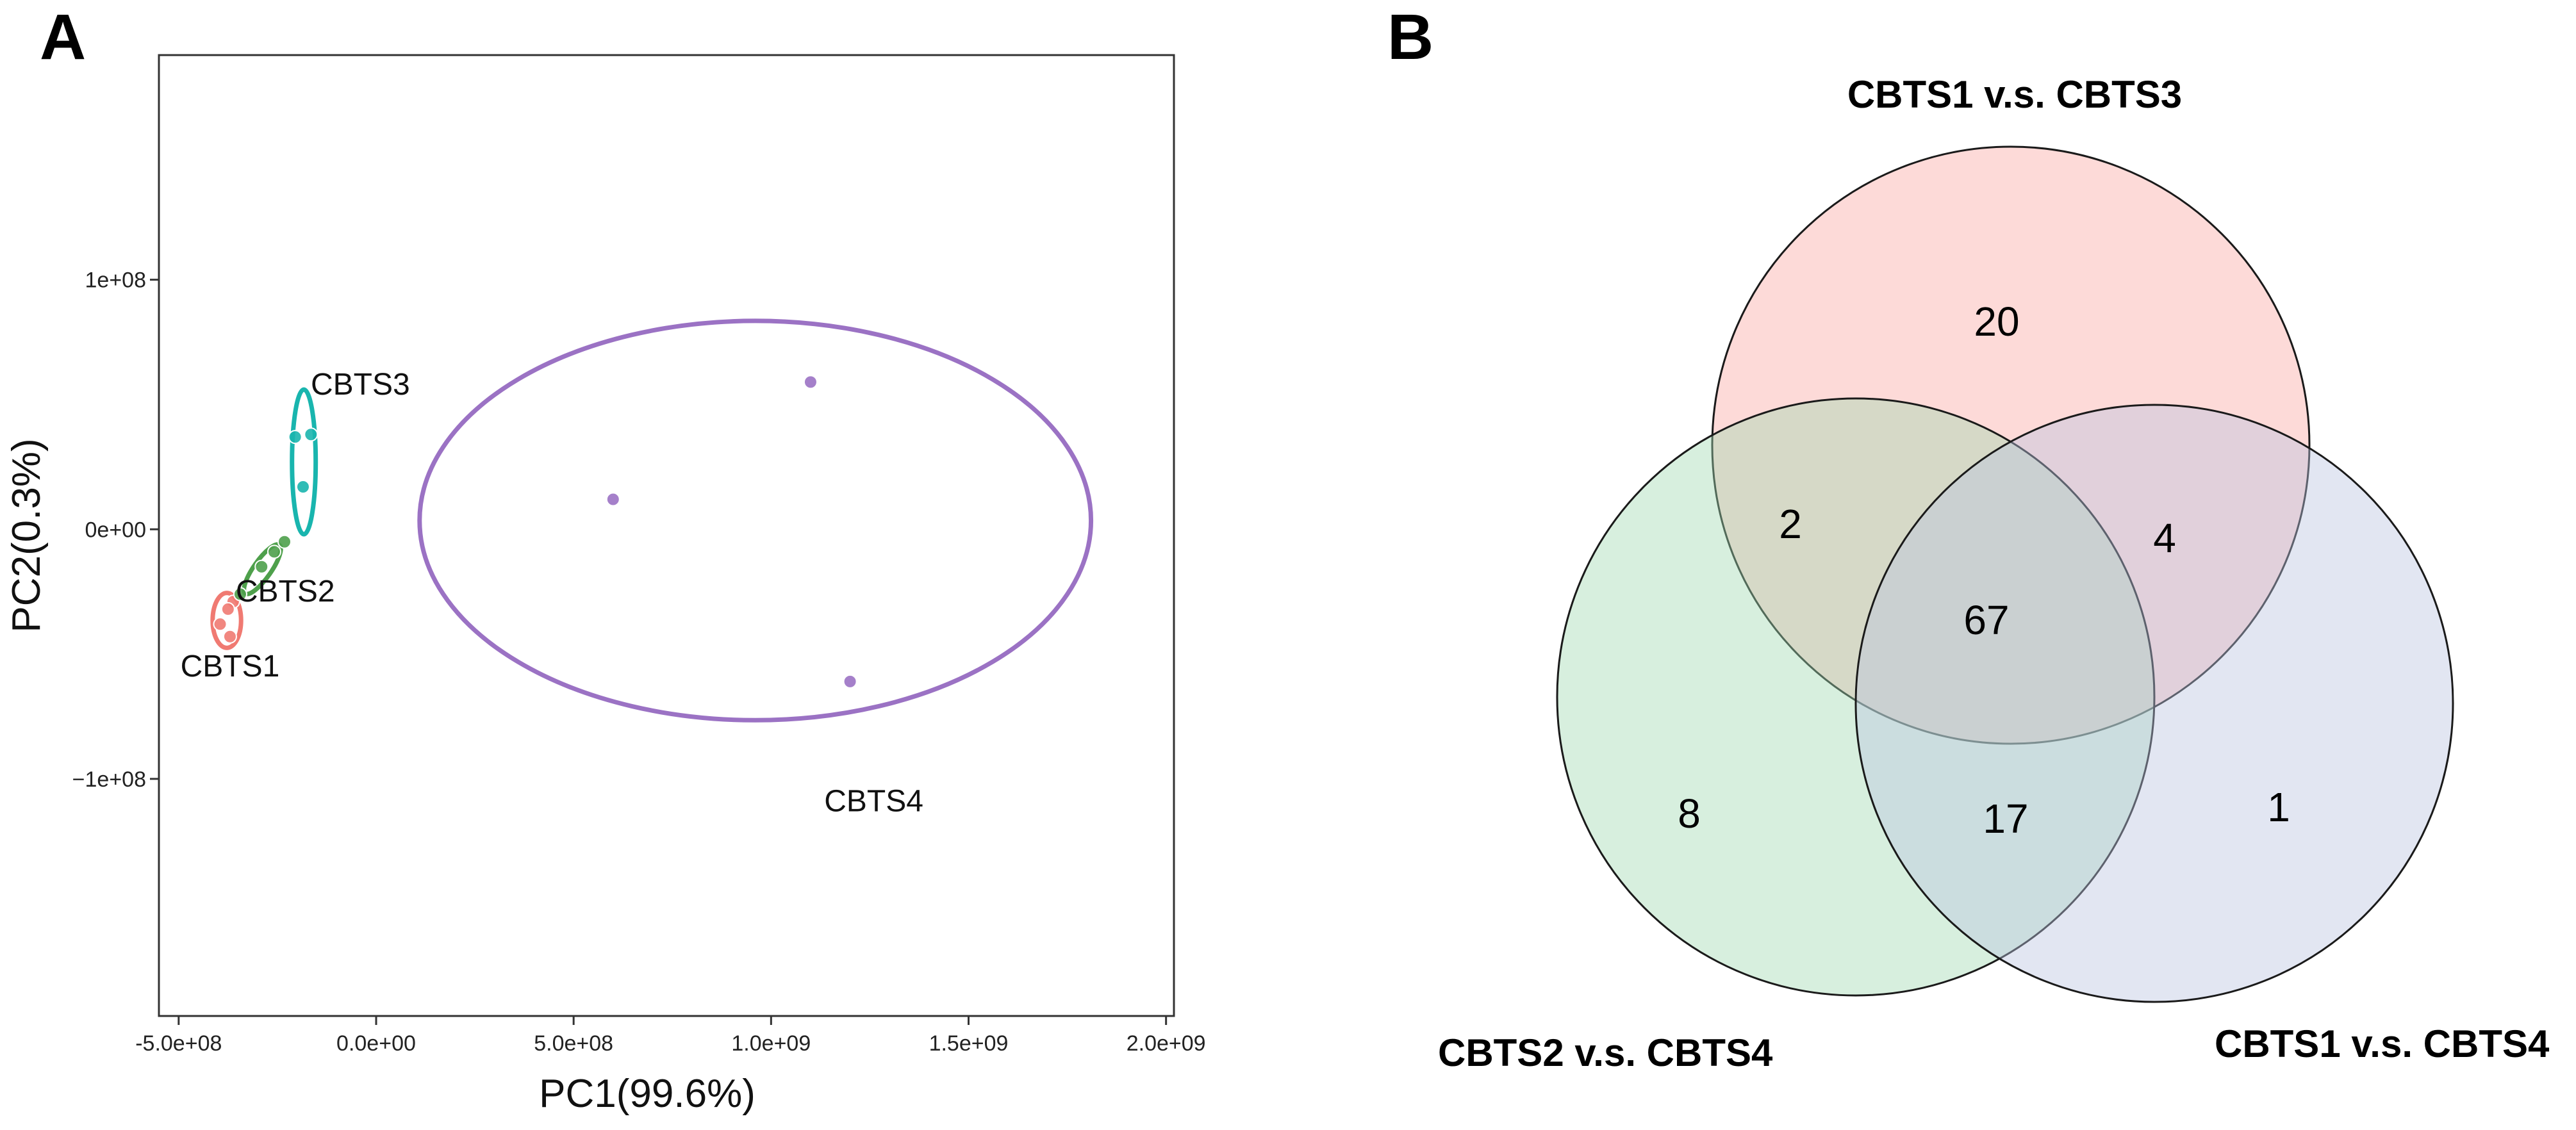 The height and width of the screenshot is (1130, 2576). What do you see at coordinates (178, 1043) in the screenshot?
I see `x-tick-label: -5.0e+08` at bounding box center [178, 1043].